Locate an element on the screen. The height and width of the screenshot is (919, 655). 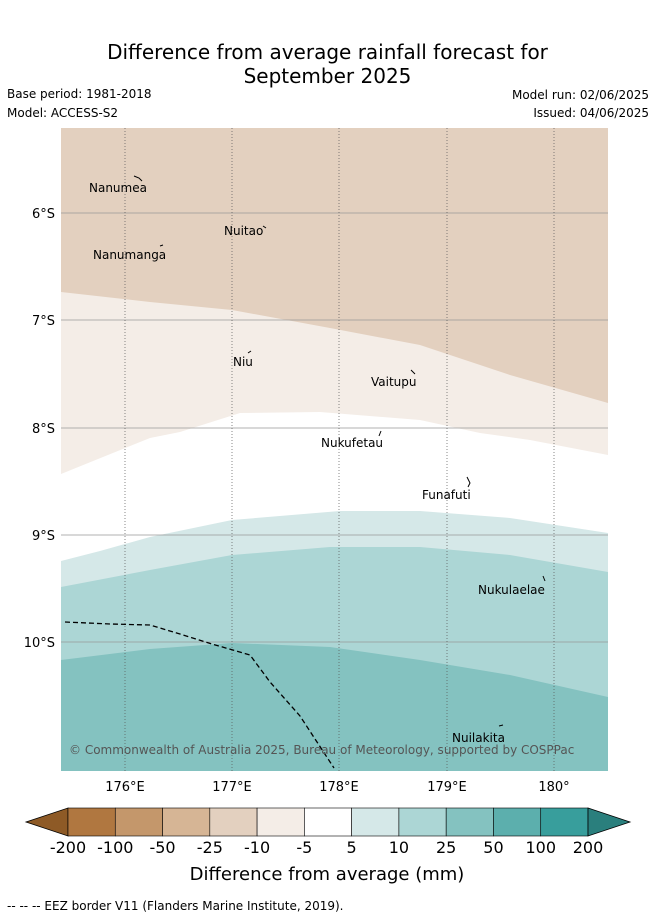
legend-tick: 200 is located at coordinates (588, 847).